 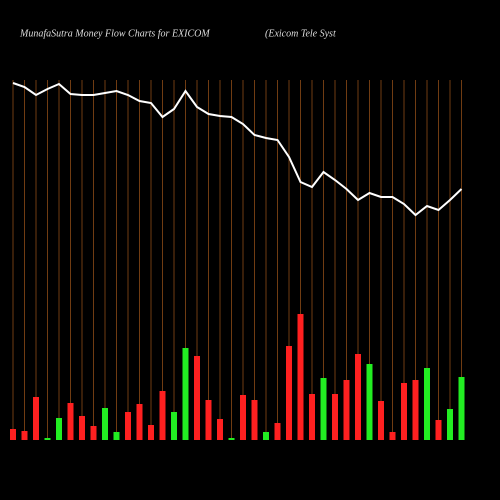 What do you see at coordinates (114, 33) in the screenshot?
I see `chart-title: MunafaSutra Money Flow Charts for EXICOM` at bounding box center [114, 33].